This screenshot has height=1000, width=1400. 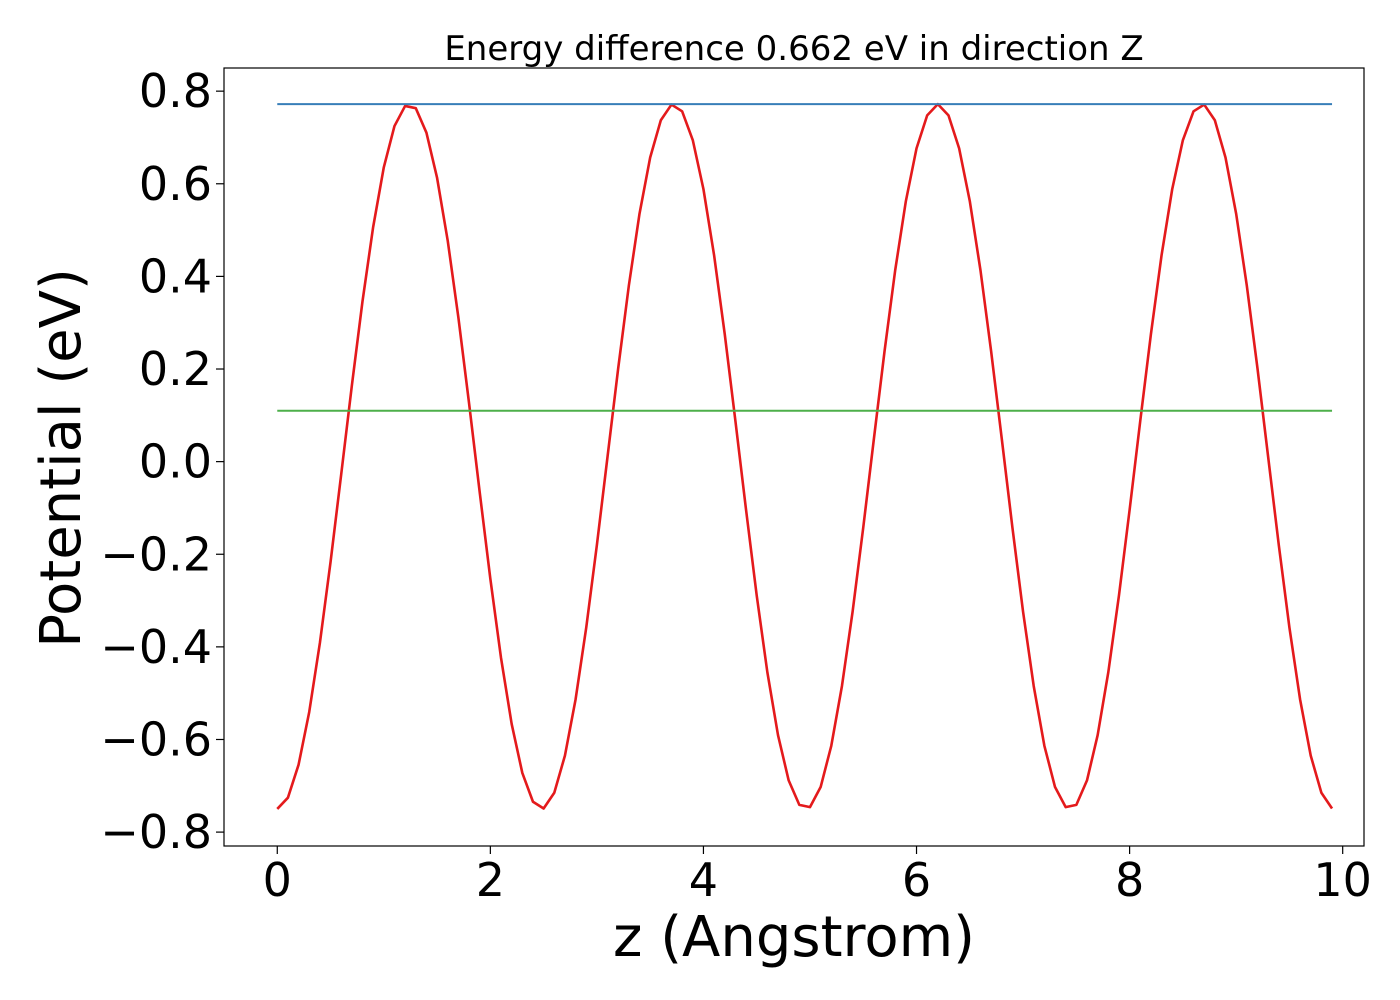 What do you see at coordinates (175, 462) in the screenshot?
I see `y-tick-label: 0.0` at bounding box center [175, 462].